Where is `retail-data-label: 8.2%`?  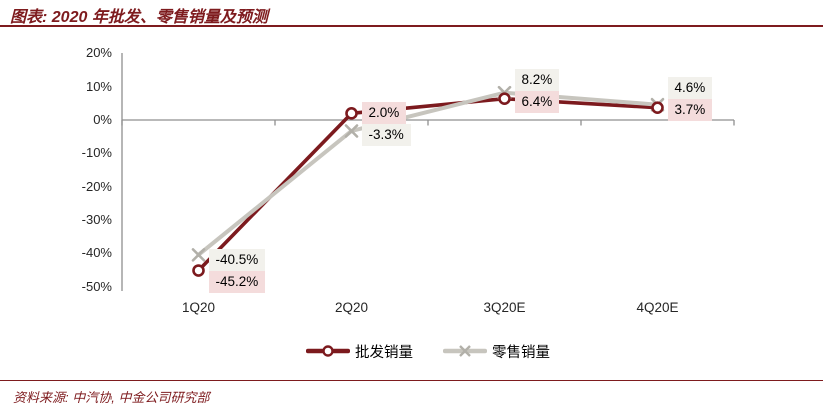
retail-data-label: 8.2% is located at coordinates (537, 80).